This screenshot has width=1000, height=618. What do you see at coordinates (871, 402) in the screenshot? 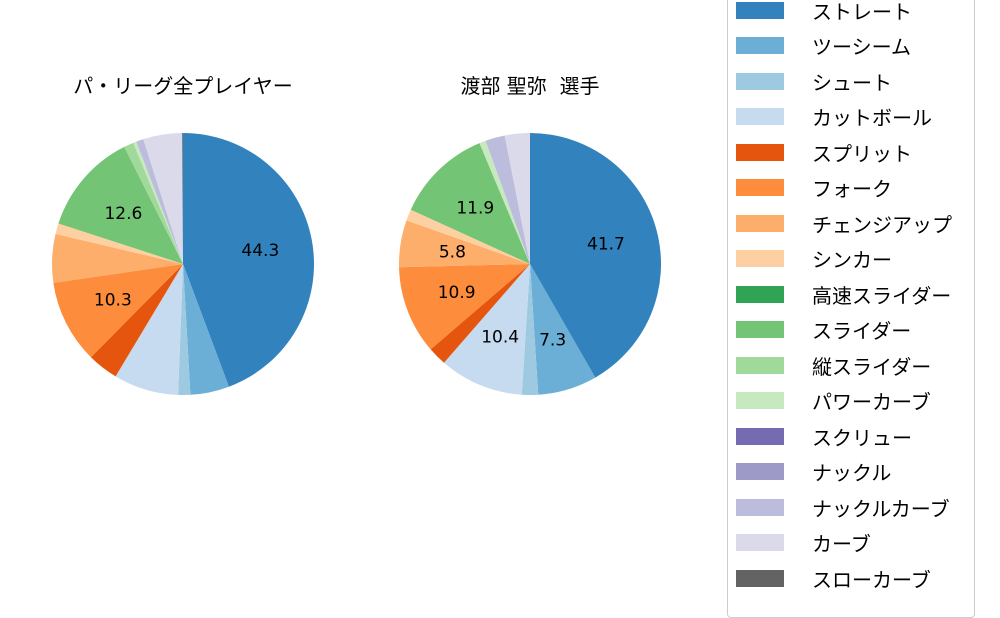
I see `legend-label: パワーカーブ` at bounding box center [871, 402].